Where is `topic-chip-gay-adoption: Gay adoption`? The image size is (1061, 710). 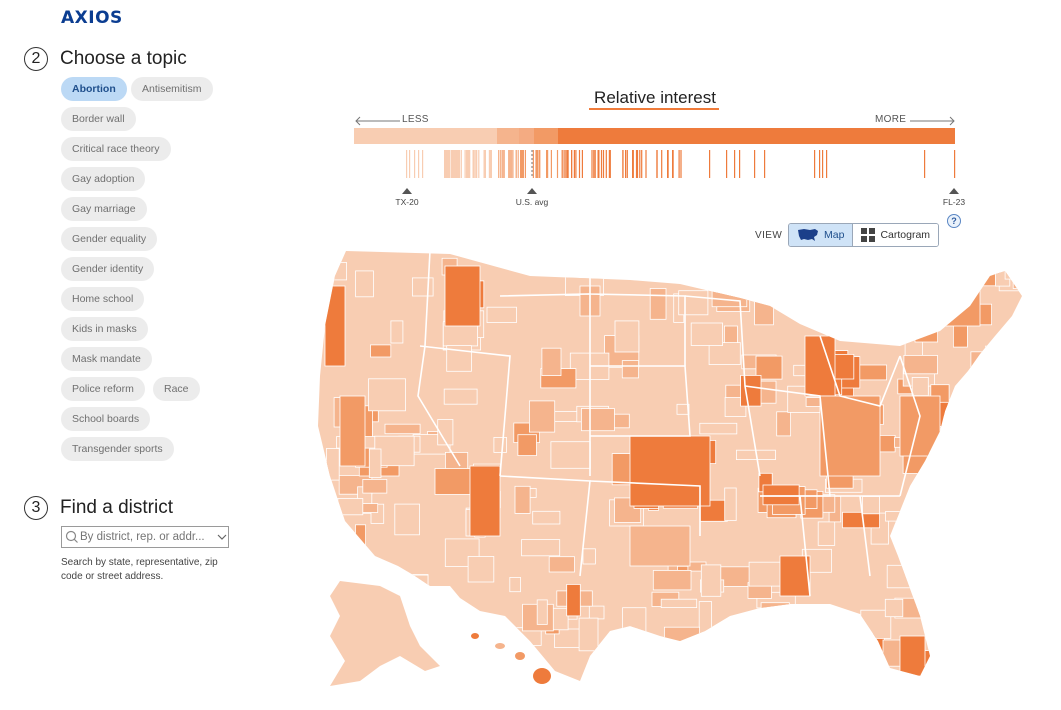 topic-chip-gay-adoption: Gay adoption is located at coordinates (103, 179).